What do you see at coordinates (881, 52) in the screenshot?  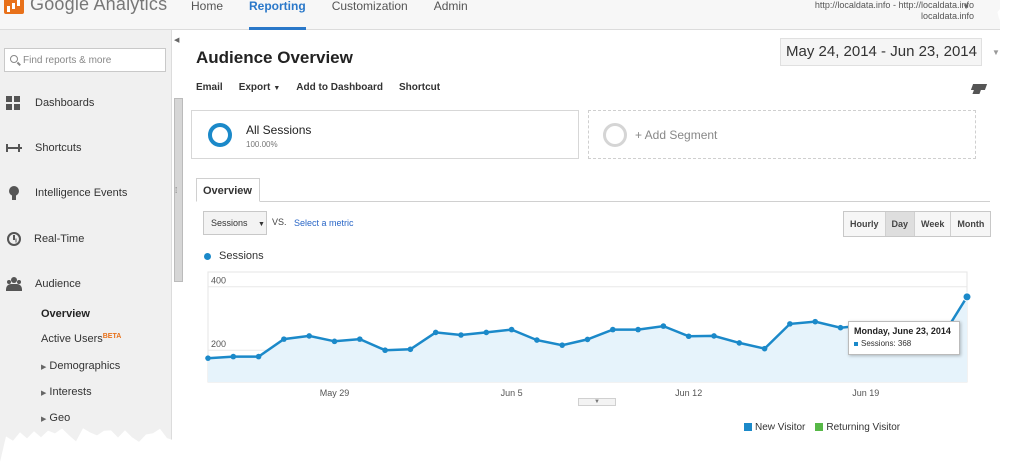 I see `date-range-picker: May 24, 2014 - Jun 23, 2014` at bounding box center [881, 52].